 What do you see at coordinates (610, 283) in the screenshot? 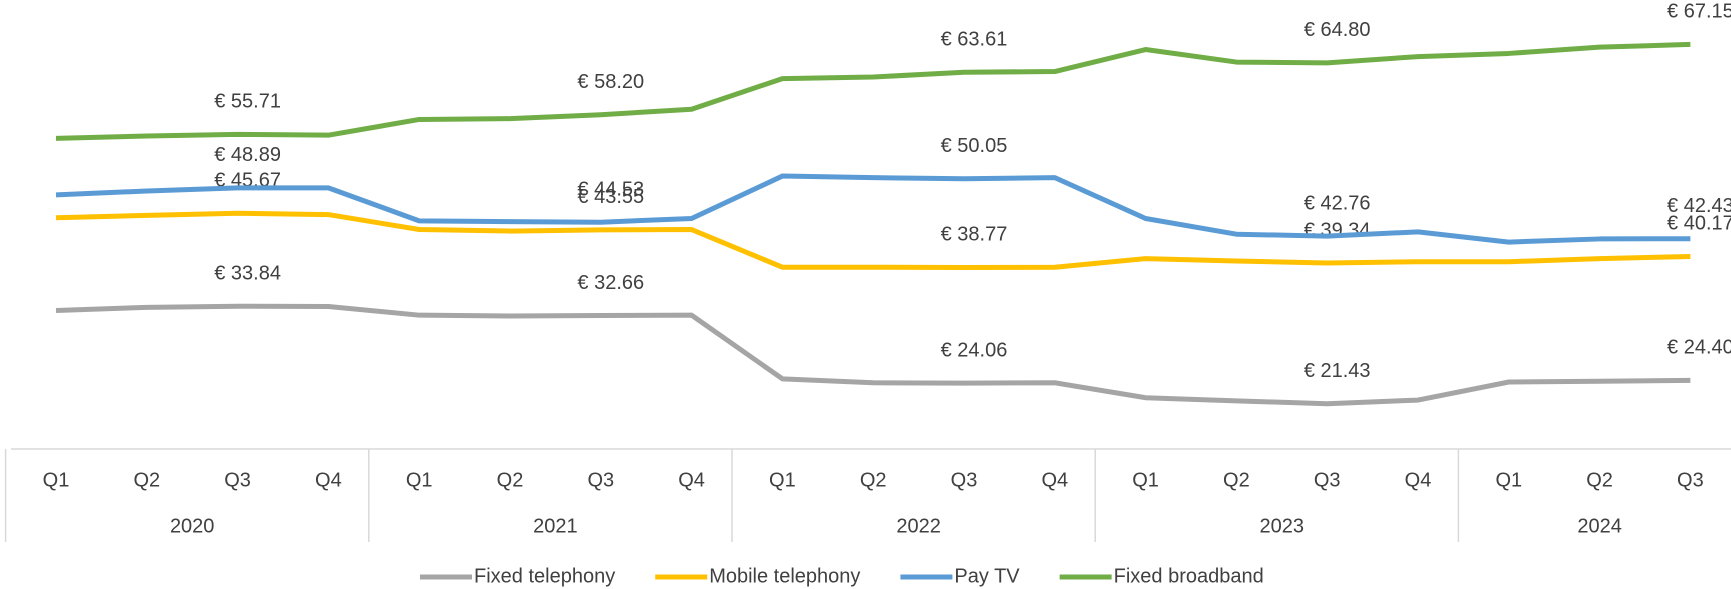
I see `data-label: € 32.66` at bounding box center [610, 283].